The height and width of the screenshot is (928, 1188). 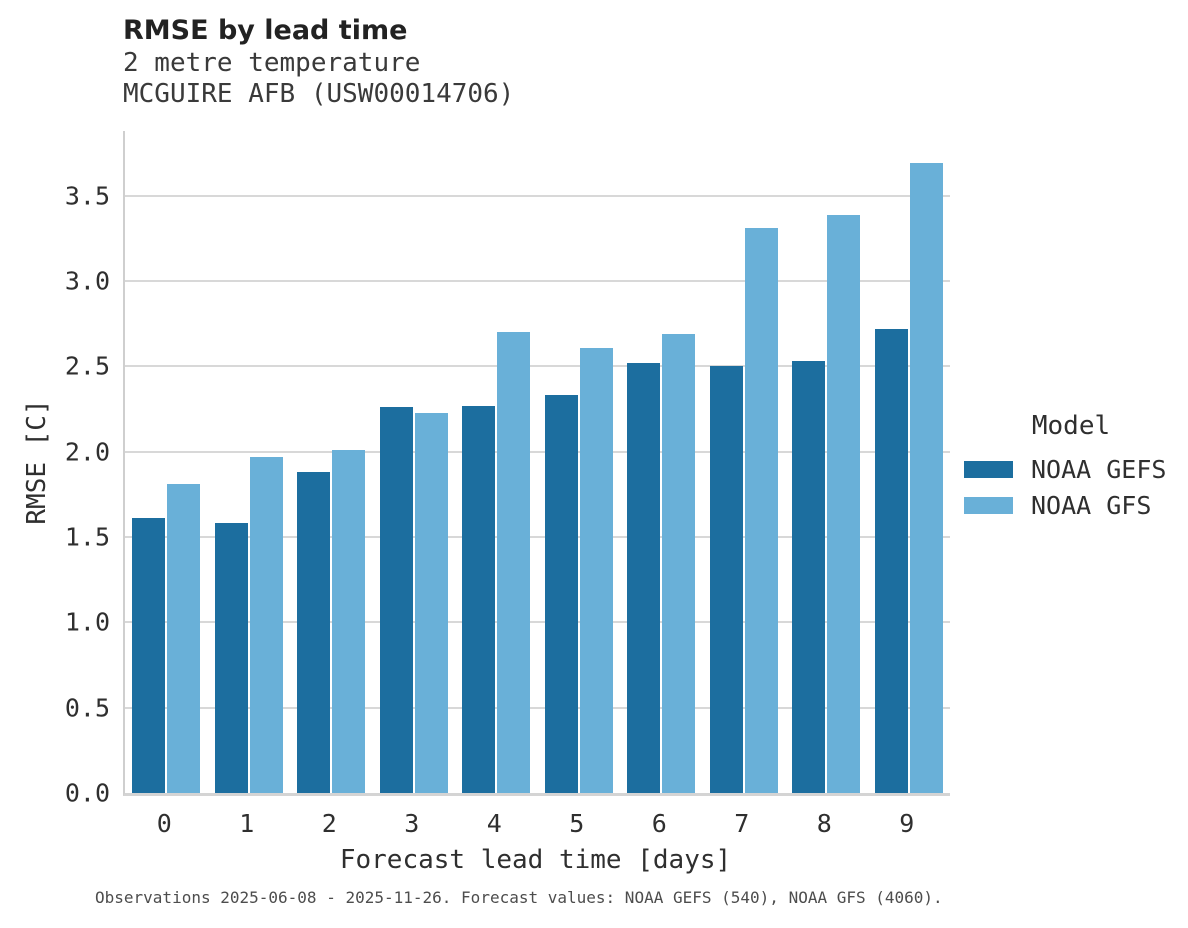 I want to click on legend-swatch-noaa-gfs, so click(x=988, y=505).